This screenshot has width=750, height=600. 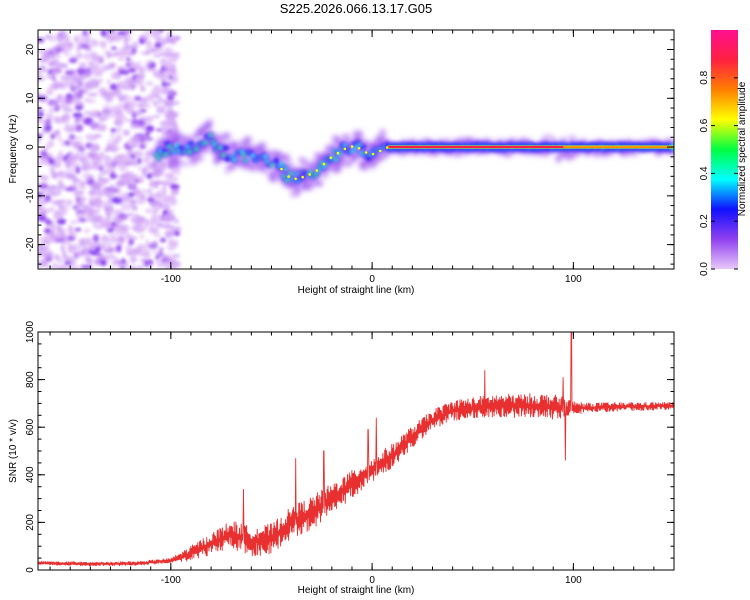 I want to click on snr-x-label: Height of straight line (km), so click(x=356, y=590).